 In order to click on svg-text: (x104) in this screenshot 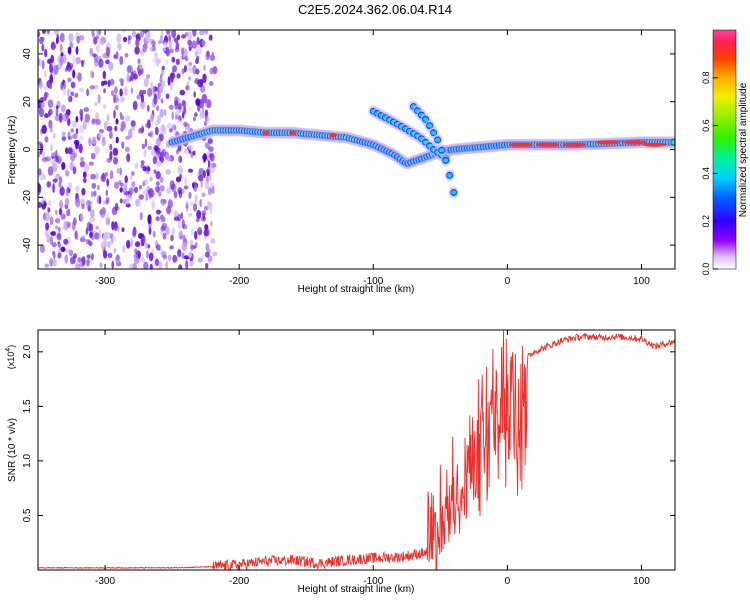, I will do `click(10, 357)`.